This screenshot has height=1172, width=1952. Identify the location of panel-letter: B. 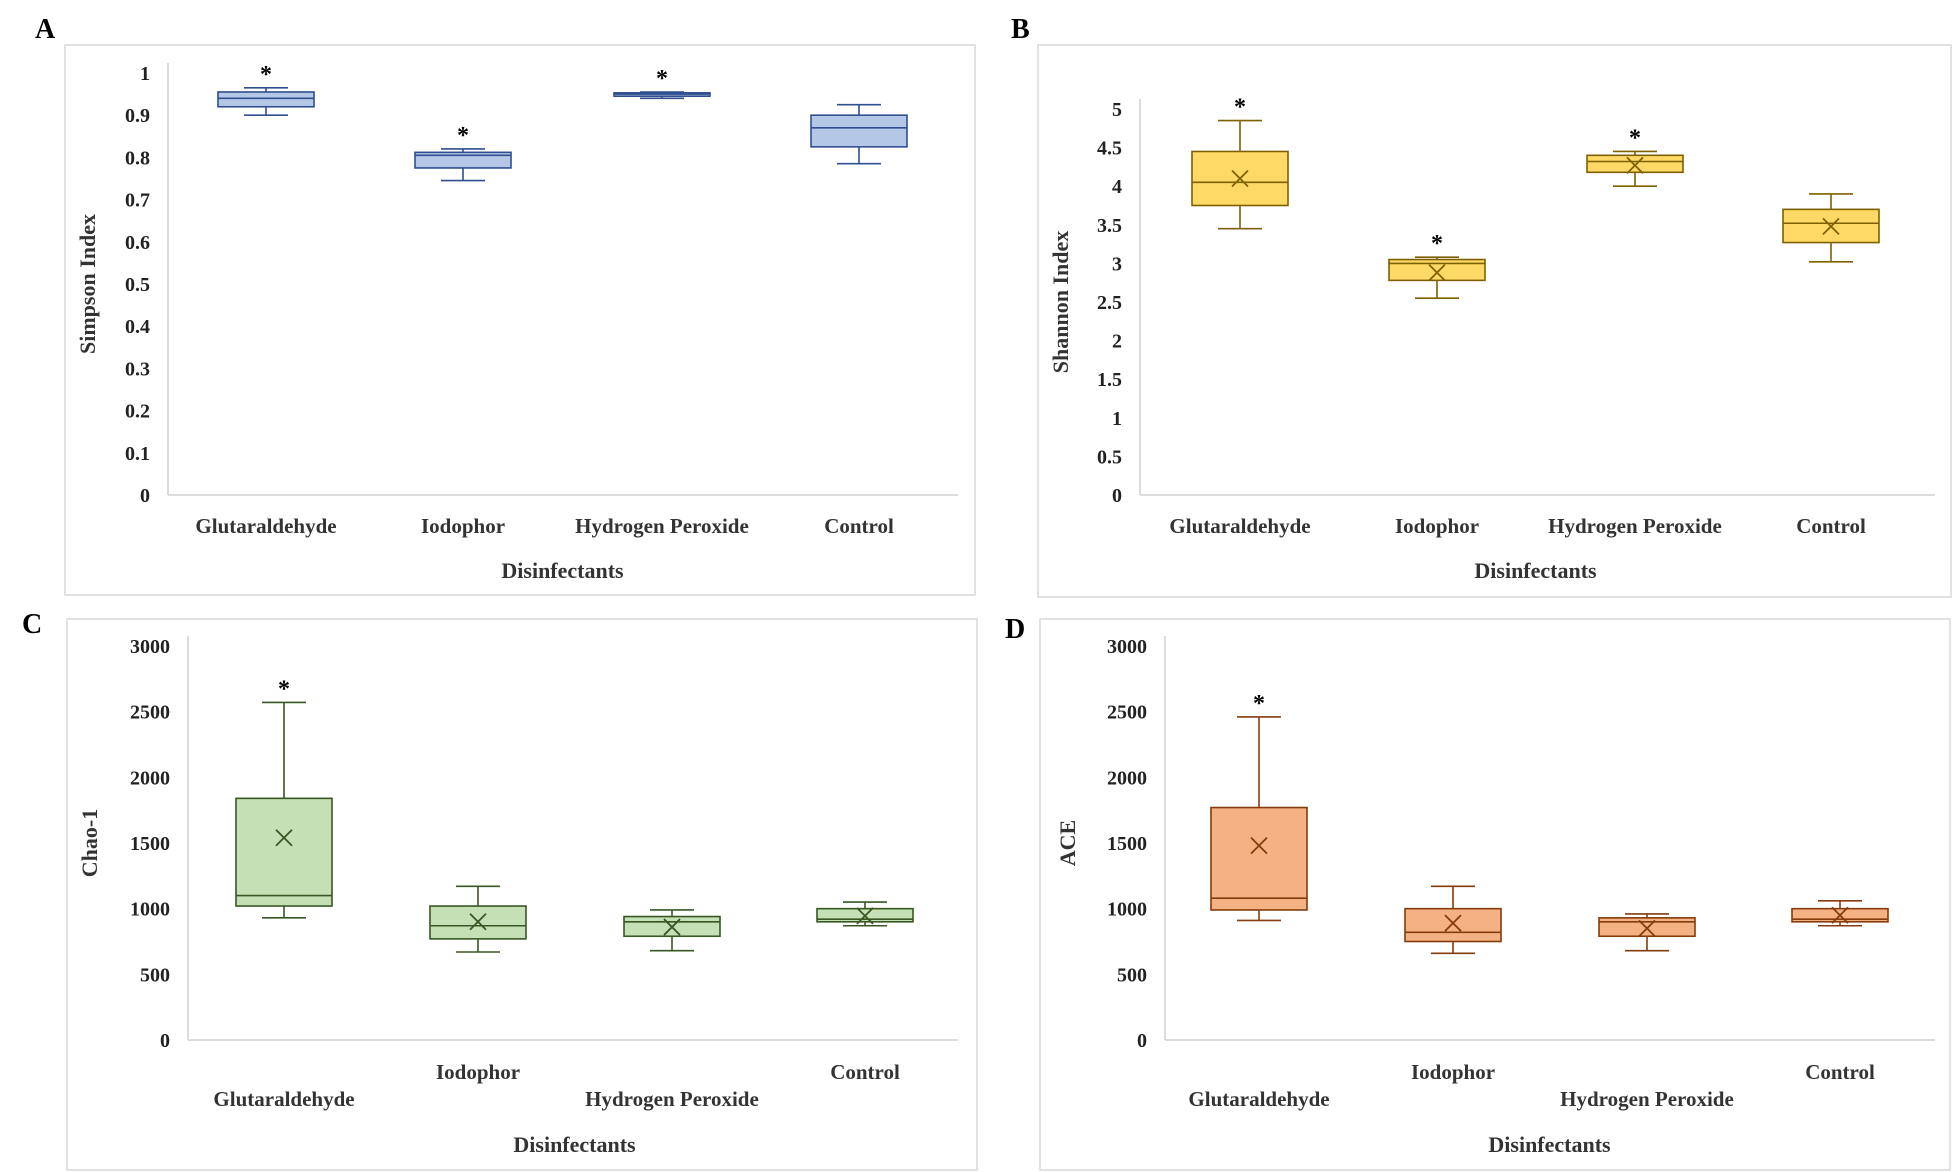
(1020, 29).